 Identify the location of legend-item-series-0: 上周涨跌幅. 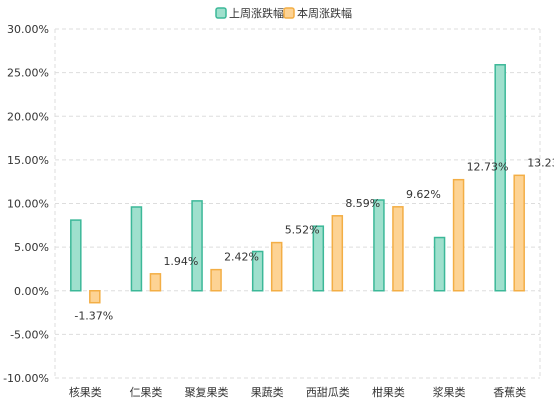
(249, 13).